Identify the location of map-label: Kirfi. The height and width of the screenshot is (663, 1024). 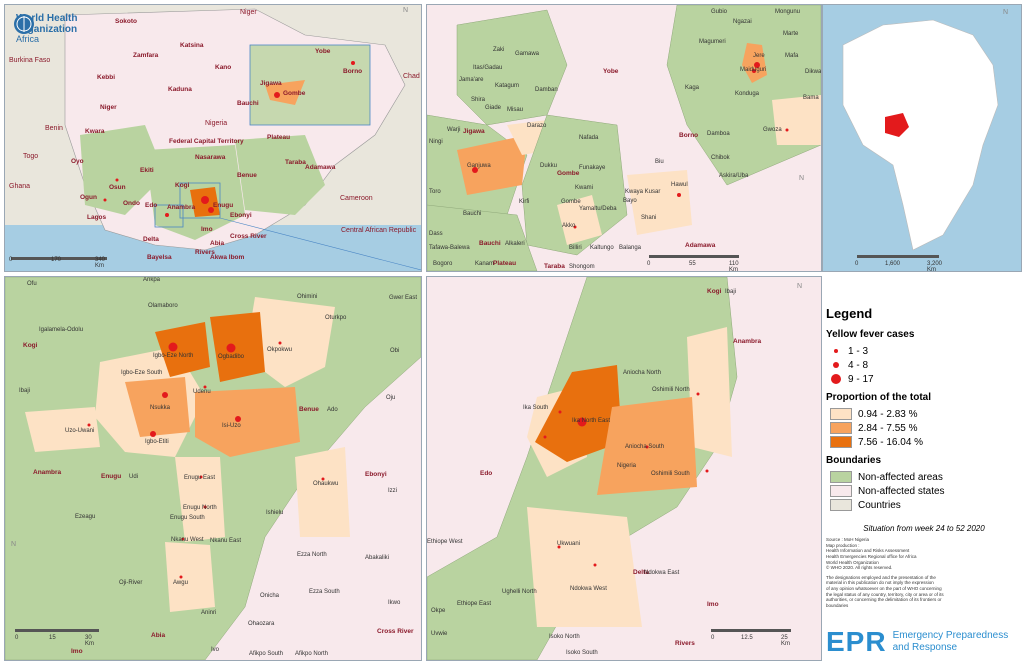
(524, 202).